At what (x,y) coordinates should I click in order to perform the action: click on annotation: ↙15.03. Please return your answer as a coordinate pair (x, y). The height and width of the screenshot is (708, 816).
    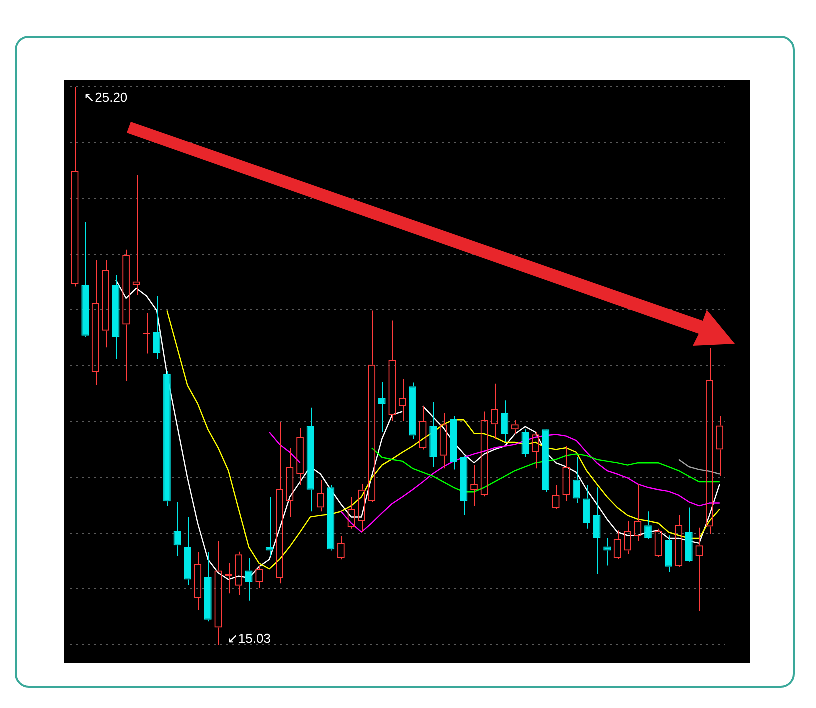
    Looking at the image, I should click on (249, 638).